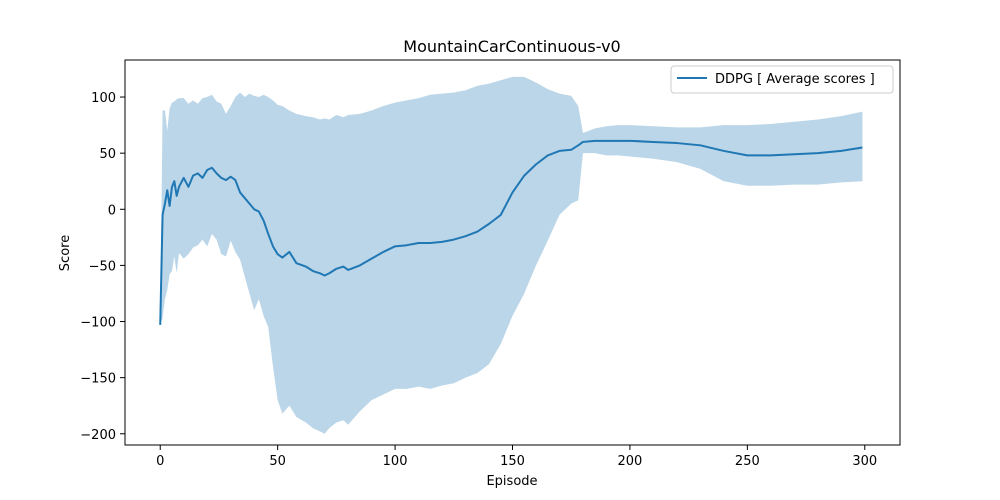  What do you see at coordinates (864, 461) in the screenshot?
I see `x-tick-label: 300` at bounding box center [864, 461].